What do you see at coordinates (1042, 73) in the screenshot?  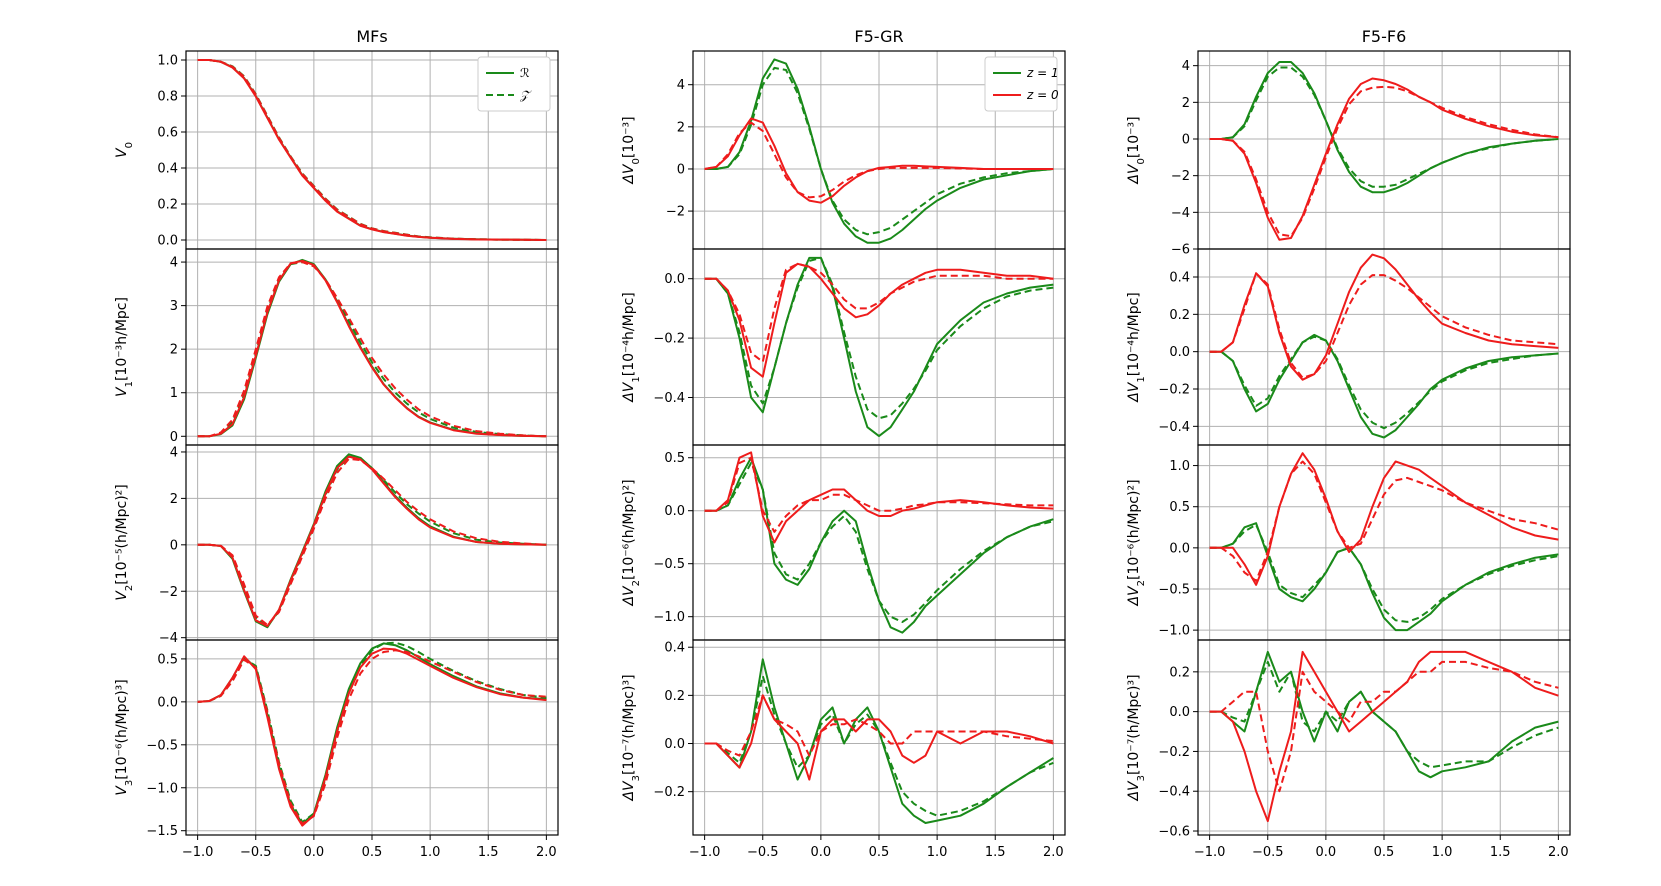 I see `legend-label: z = 1` at bounding box center [1042, 73].